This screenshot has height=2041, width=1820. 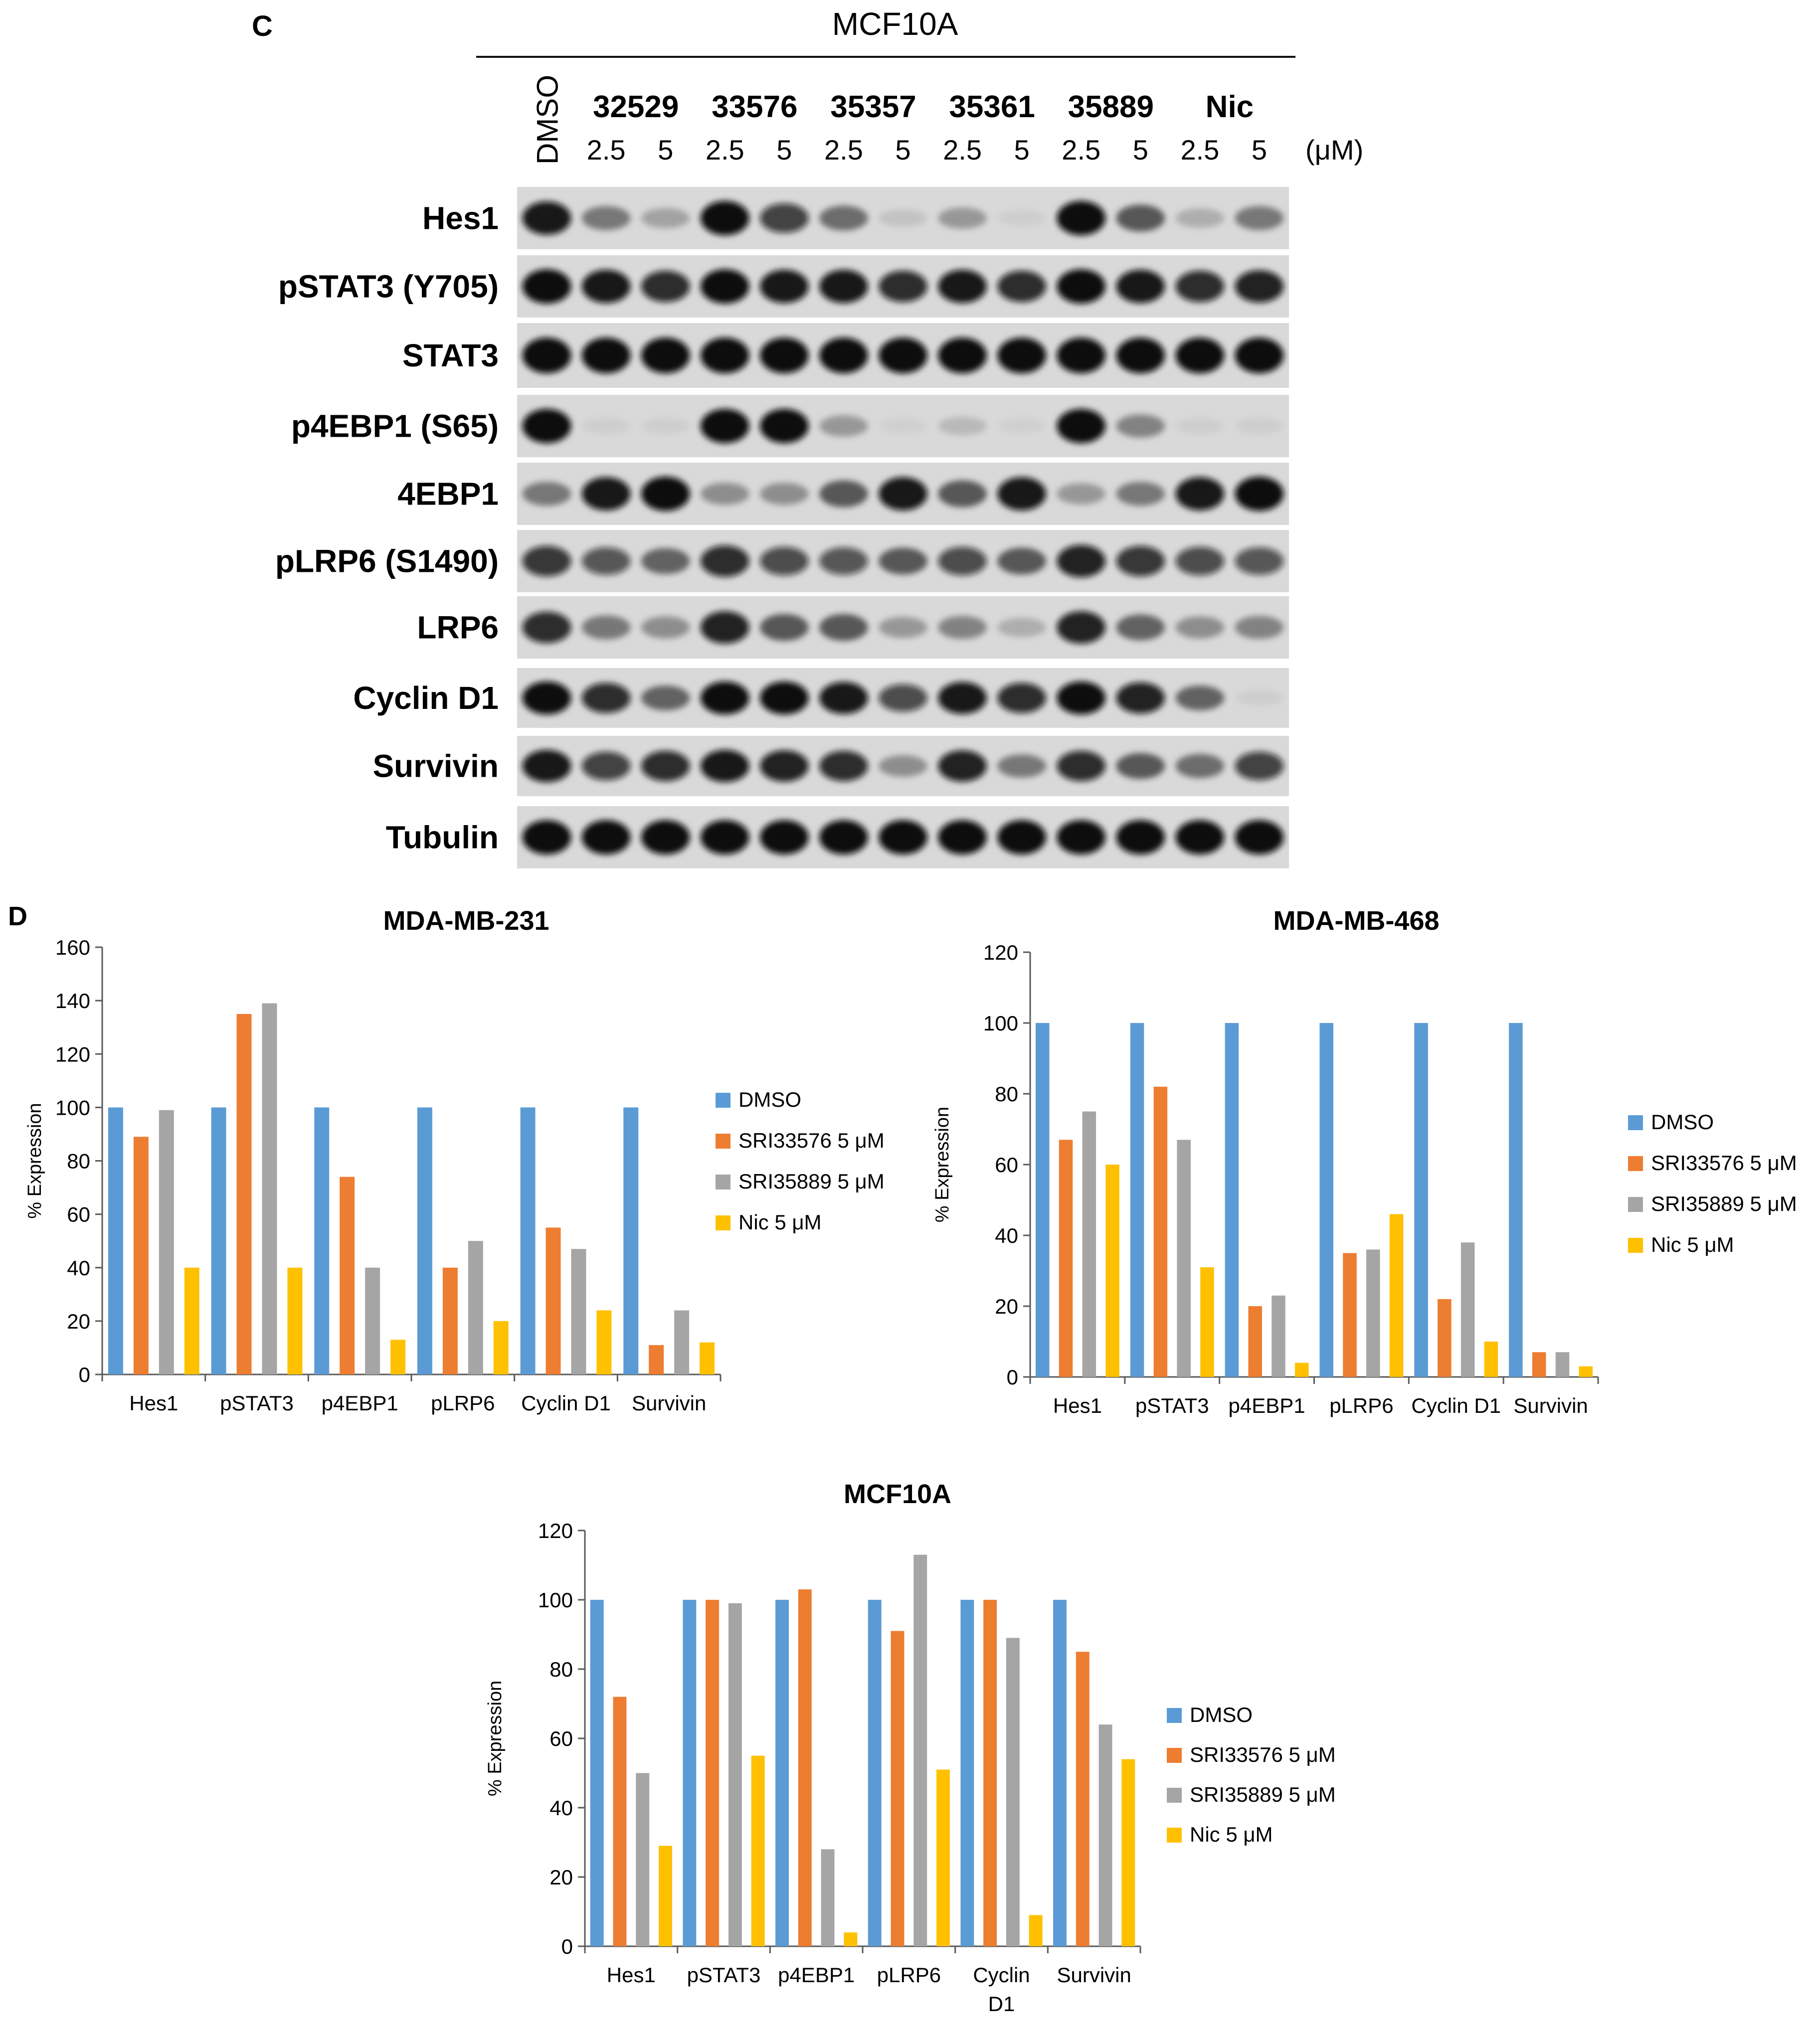 What do you see at coordinates (909, 1975) in the screenshot?
I see `x-tick-label: pLRP6` at bounding box center [909, 1975].